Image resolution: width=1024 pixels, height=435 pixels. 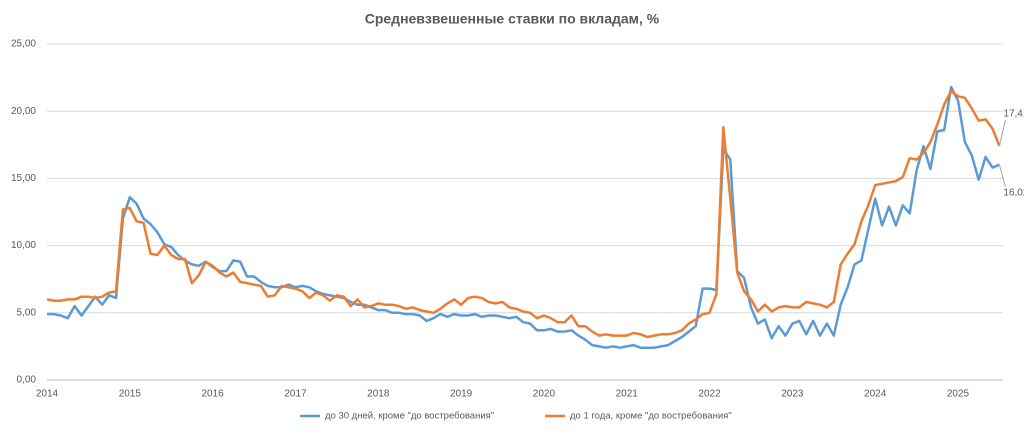 What do you see at coordinates (409, 416) in the screenshot?
I see `legend-label: до 30 дней, кроме "до востребования"` at bounding box center [409, 416].